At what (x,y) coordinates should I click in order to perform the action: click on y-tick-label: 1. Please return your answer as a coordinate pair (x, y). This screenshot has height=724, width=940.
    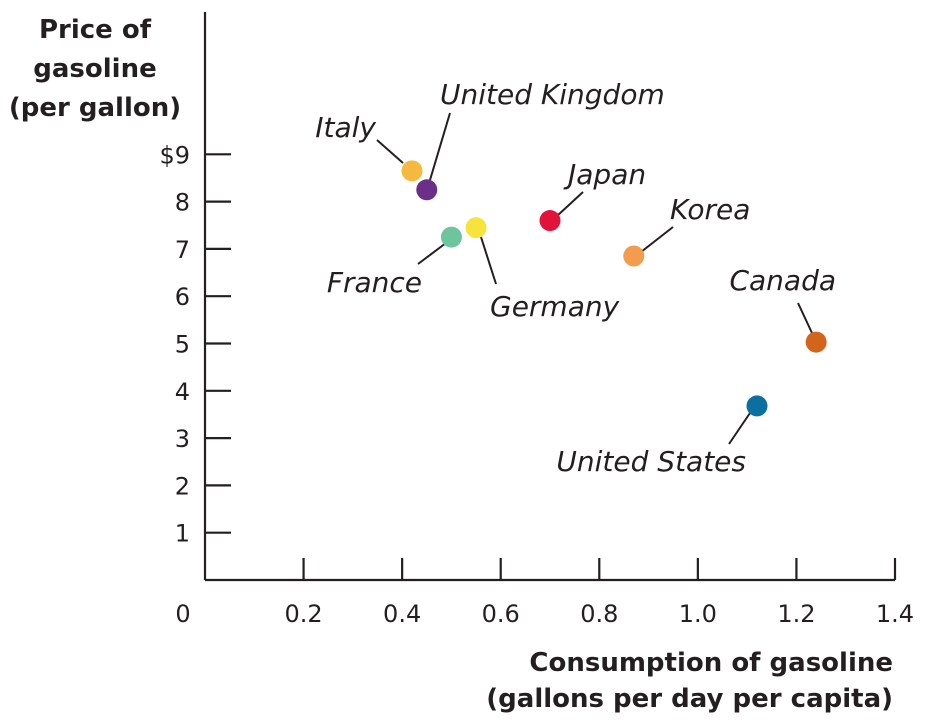
    Looking at the image, I should click on (182, 534).